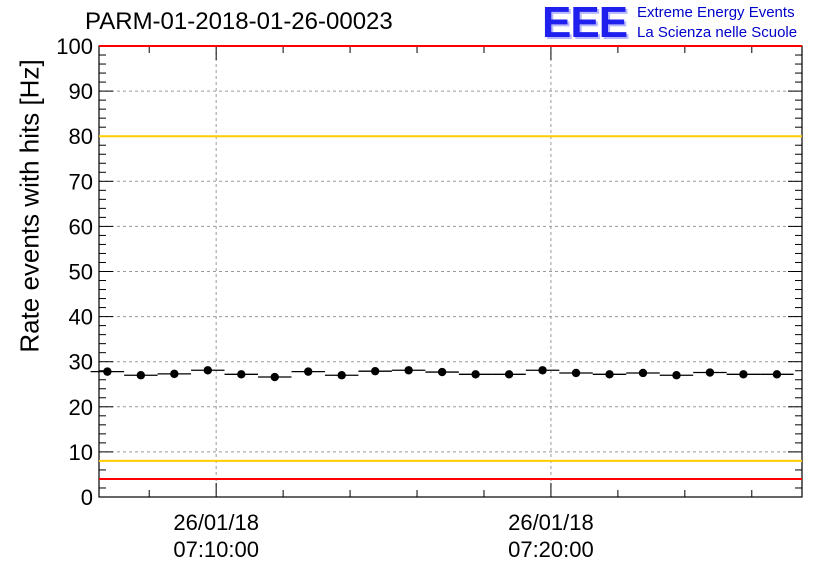  Describe the element at coordinates (239, 21) in the screenshot. I see `chart-title: PARM-01-2018-01-26-00023` at that location.